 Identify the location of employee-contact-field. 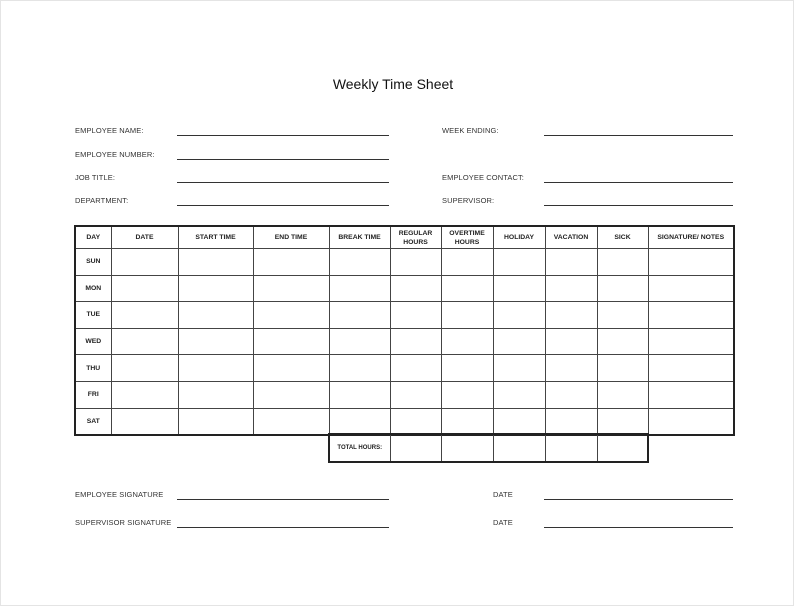
(638, 182).